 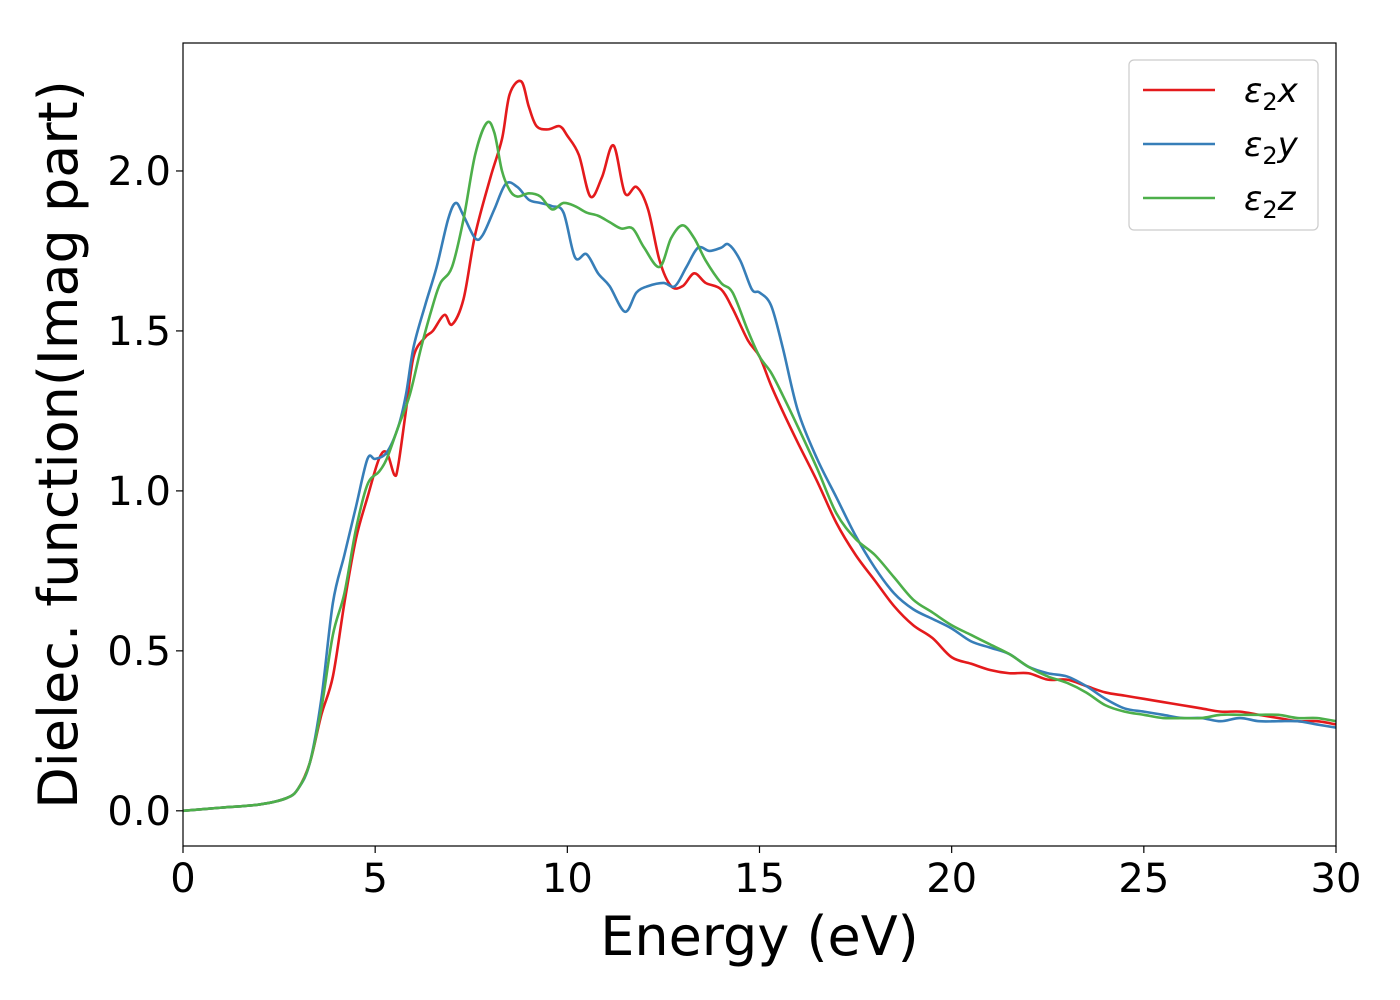 I want to click on legend-label-y: ε2y, so click(x=1271, y=147).